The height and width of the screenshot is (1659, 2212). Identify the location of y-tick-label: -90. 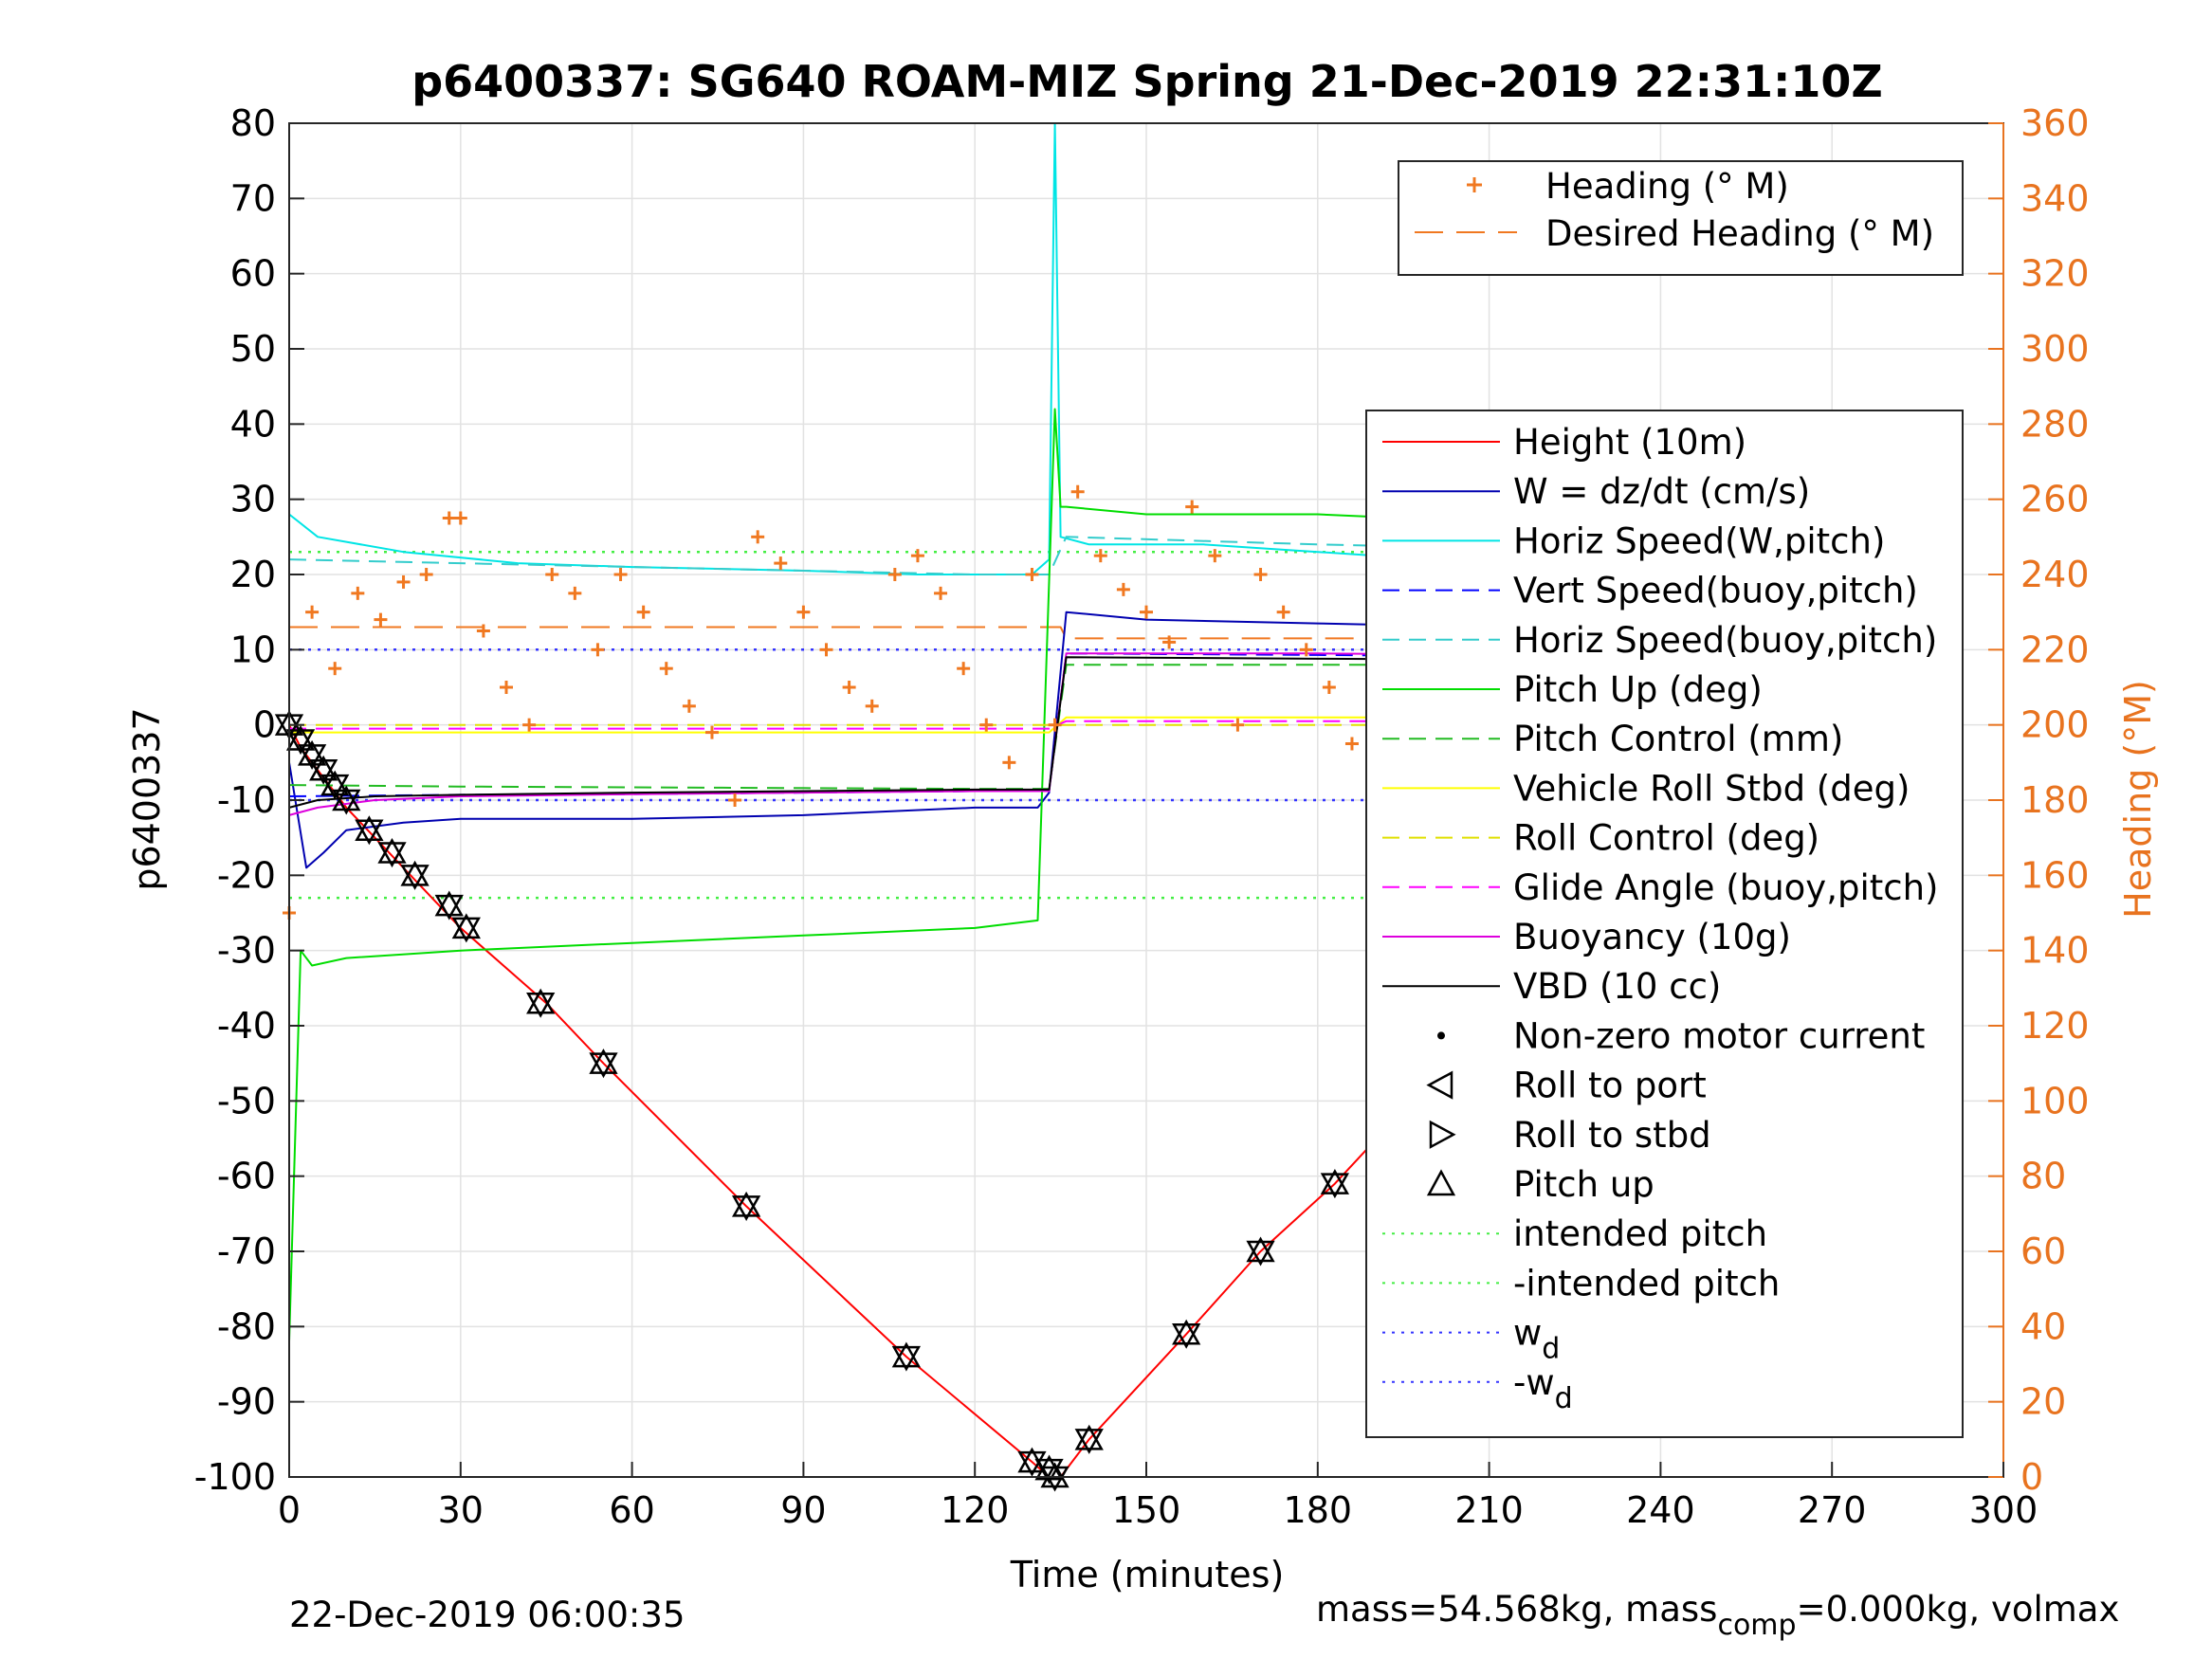
(246, 1402).